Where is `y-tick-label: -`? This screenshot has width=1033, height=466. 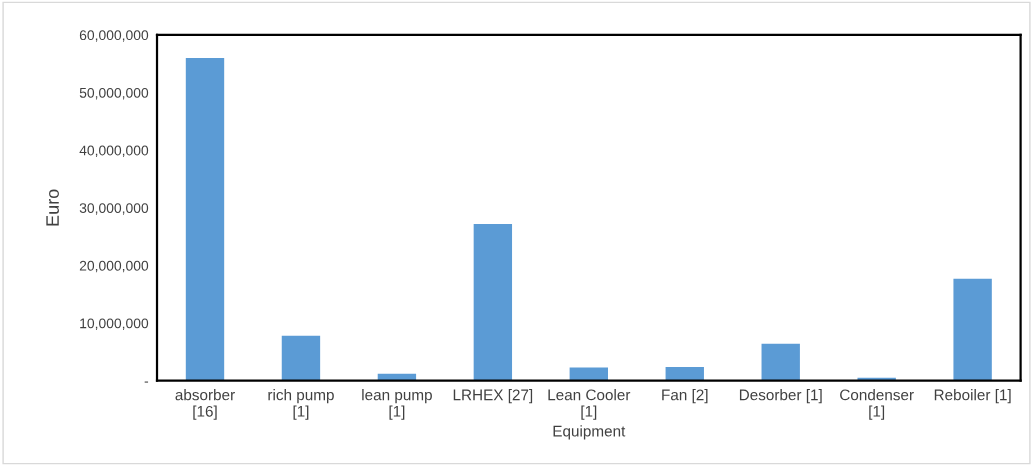 y-tick-label: - is located at coordinates (146, 382).